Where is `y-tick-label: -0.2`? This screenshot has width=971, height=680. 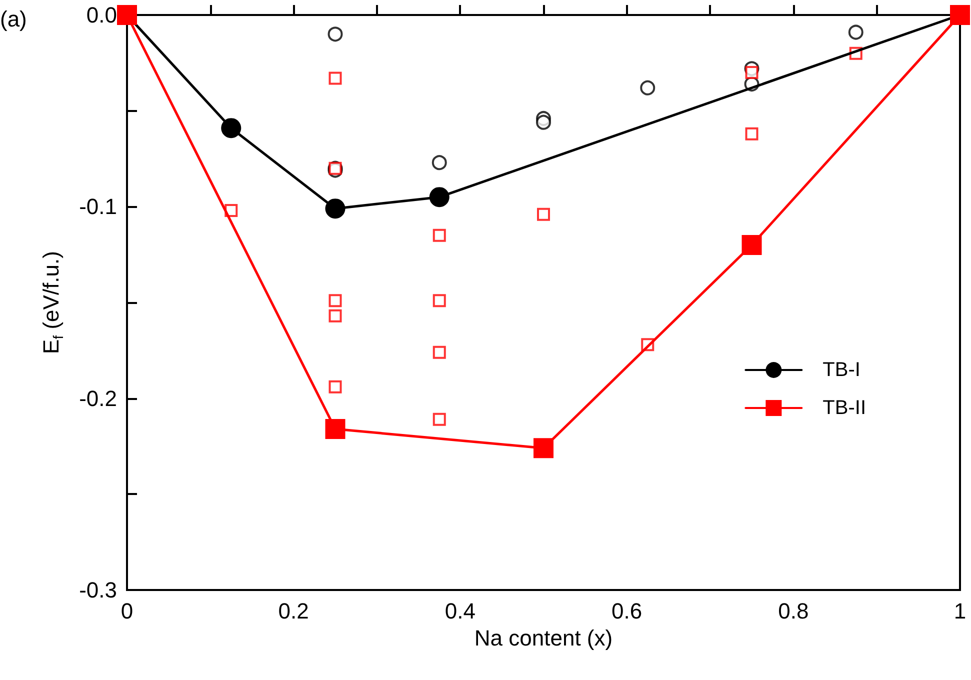
y-tick-label: -0.2 is located at coordinates (98, 398).